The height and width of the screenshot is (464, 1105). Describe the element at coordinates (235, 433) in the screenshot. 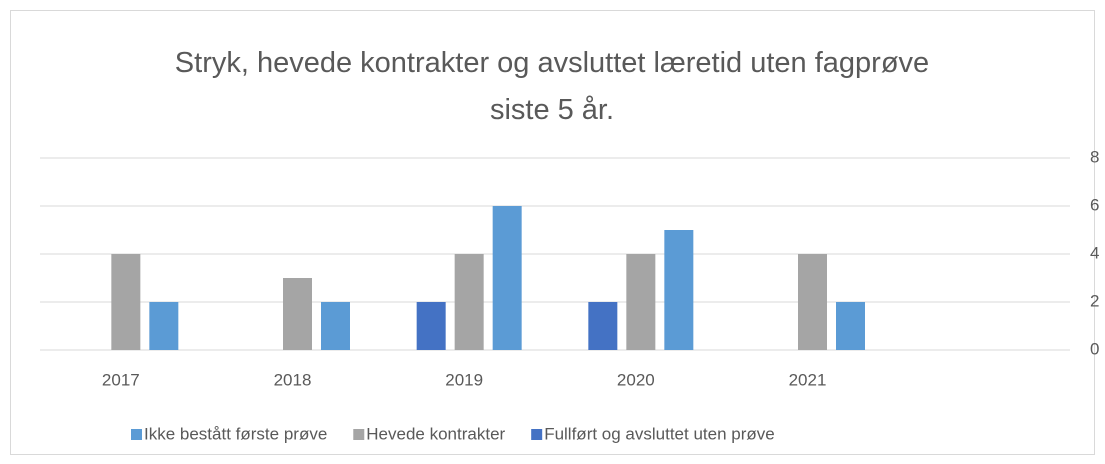

I see `legend-label: Ikke bestått første prøve` at that location.